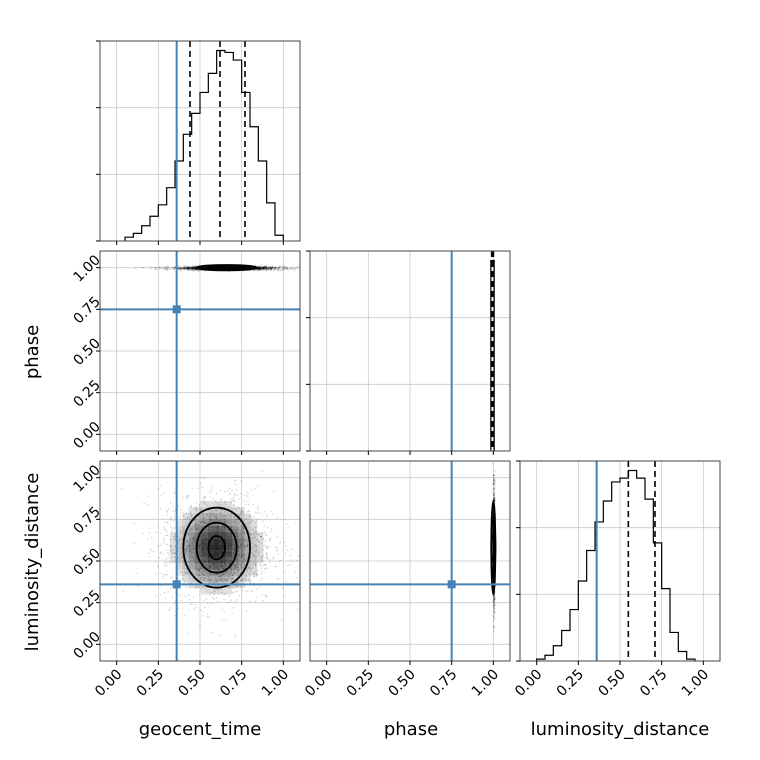  Describe the element at coordinates (86, 393) in the screenshot. I see `y-tick-label: 0.25` at that location.